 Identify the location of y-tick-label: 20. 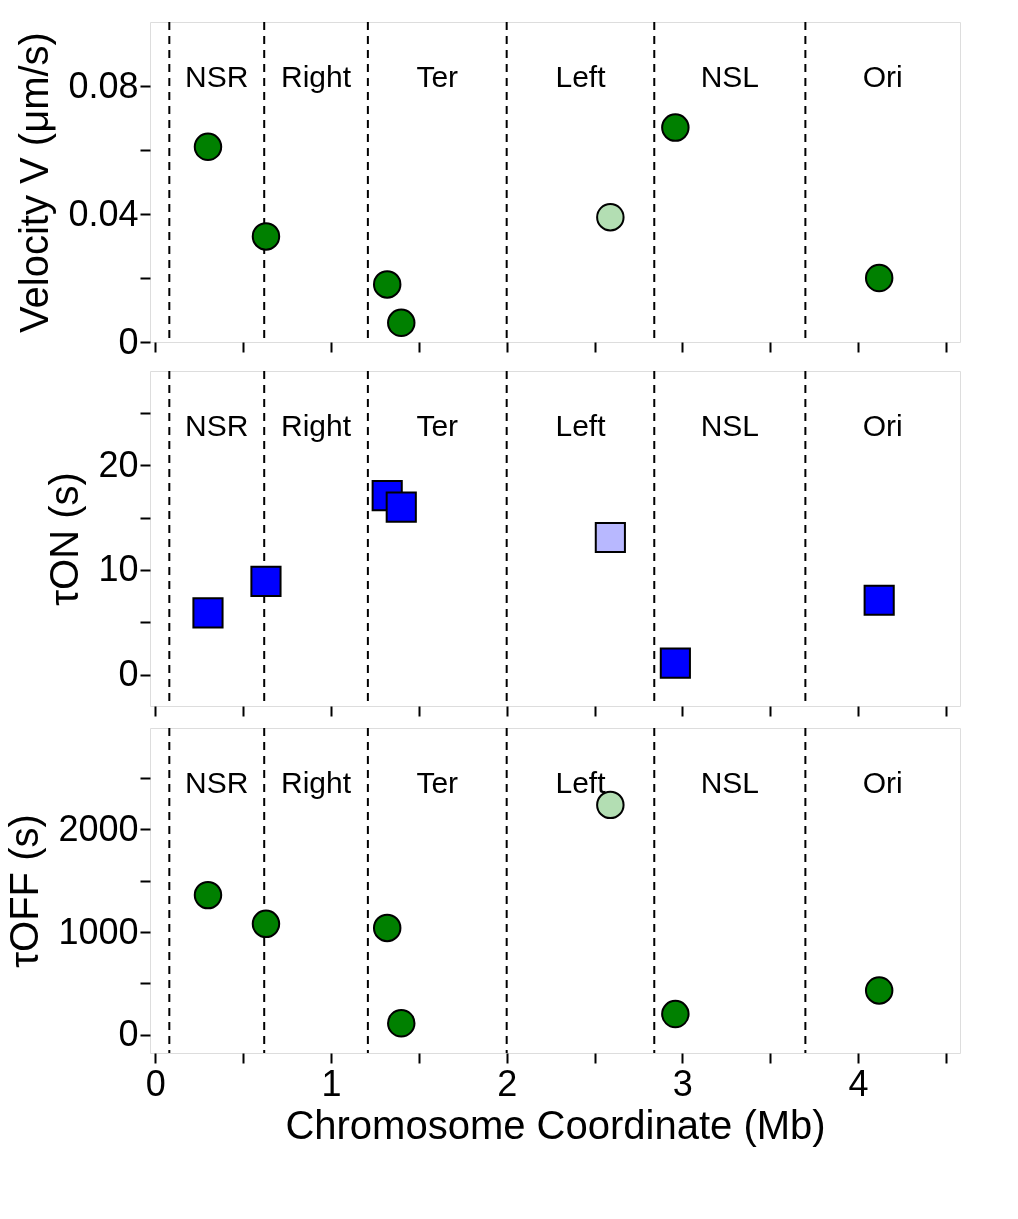
(118, 464).